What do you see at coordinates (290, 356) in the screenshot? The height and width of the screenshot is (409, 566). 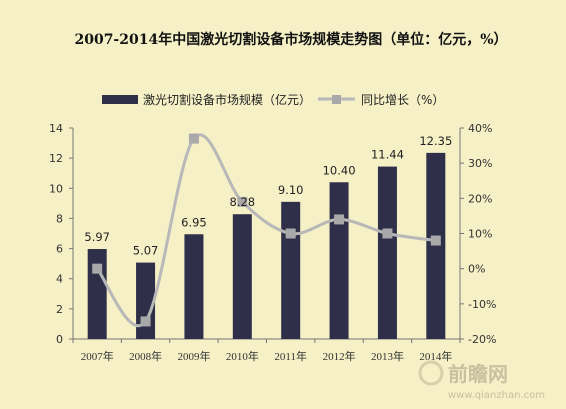 I see `x-tick-label: 2011年` at bounding box center [290, 356].